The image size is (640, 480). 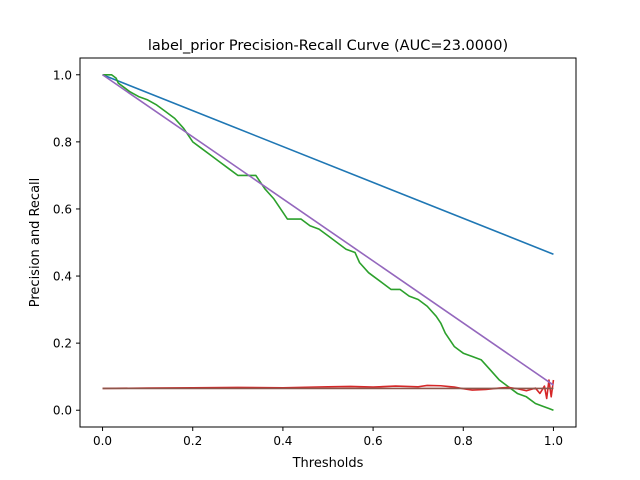 I want to click on x-tick-label: 0.0, so click(x=102, y=441).